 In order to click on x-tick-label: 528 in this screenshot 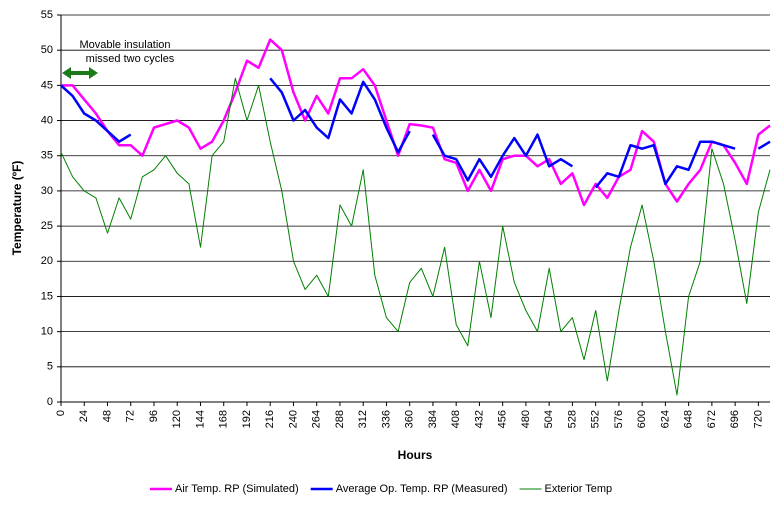, I will do `click(572, 419)`.